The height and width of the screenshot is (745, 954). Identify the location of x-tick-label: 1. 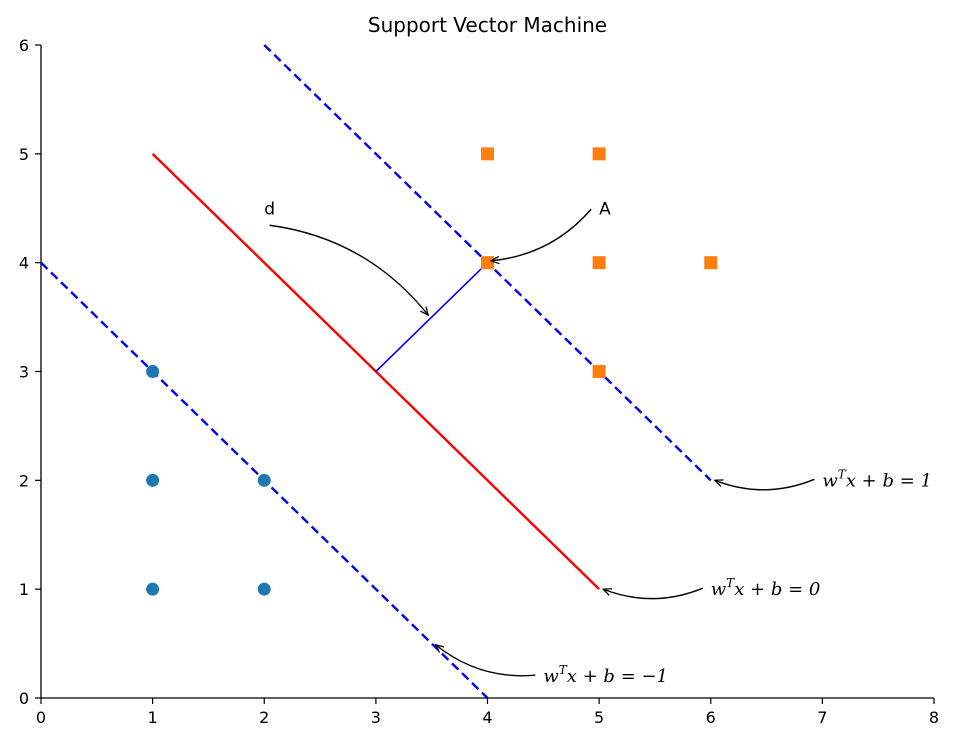
(153, 717).